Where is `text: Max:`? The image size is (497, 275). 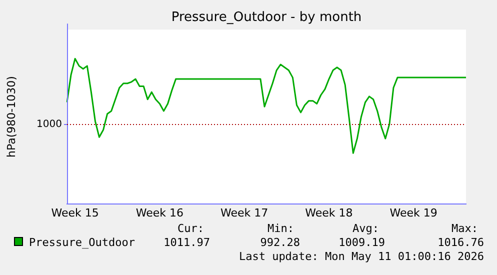
text: Max: is located at coordinates (465, 228).